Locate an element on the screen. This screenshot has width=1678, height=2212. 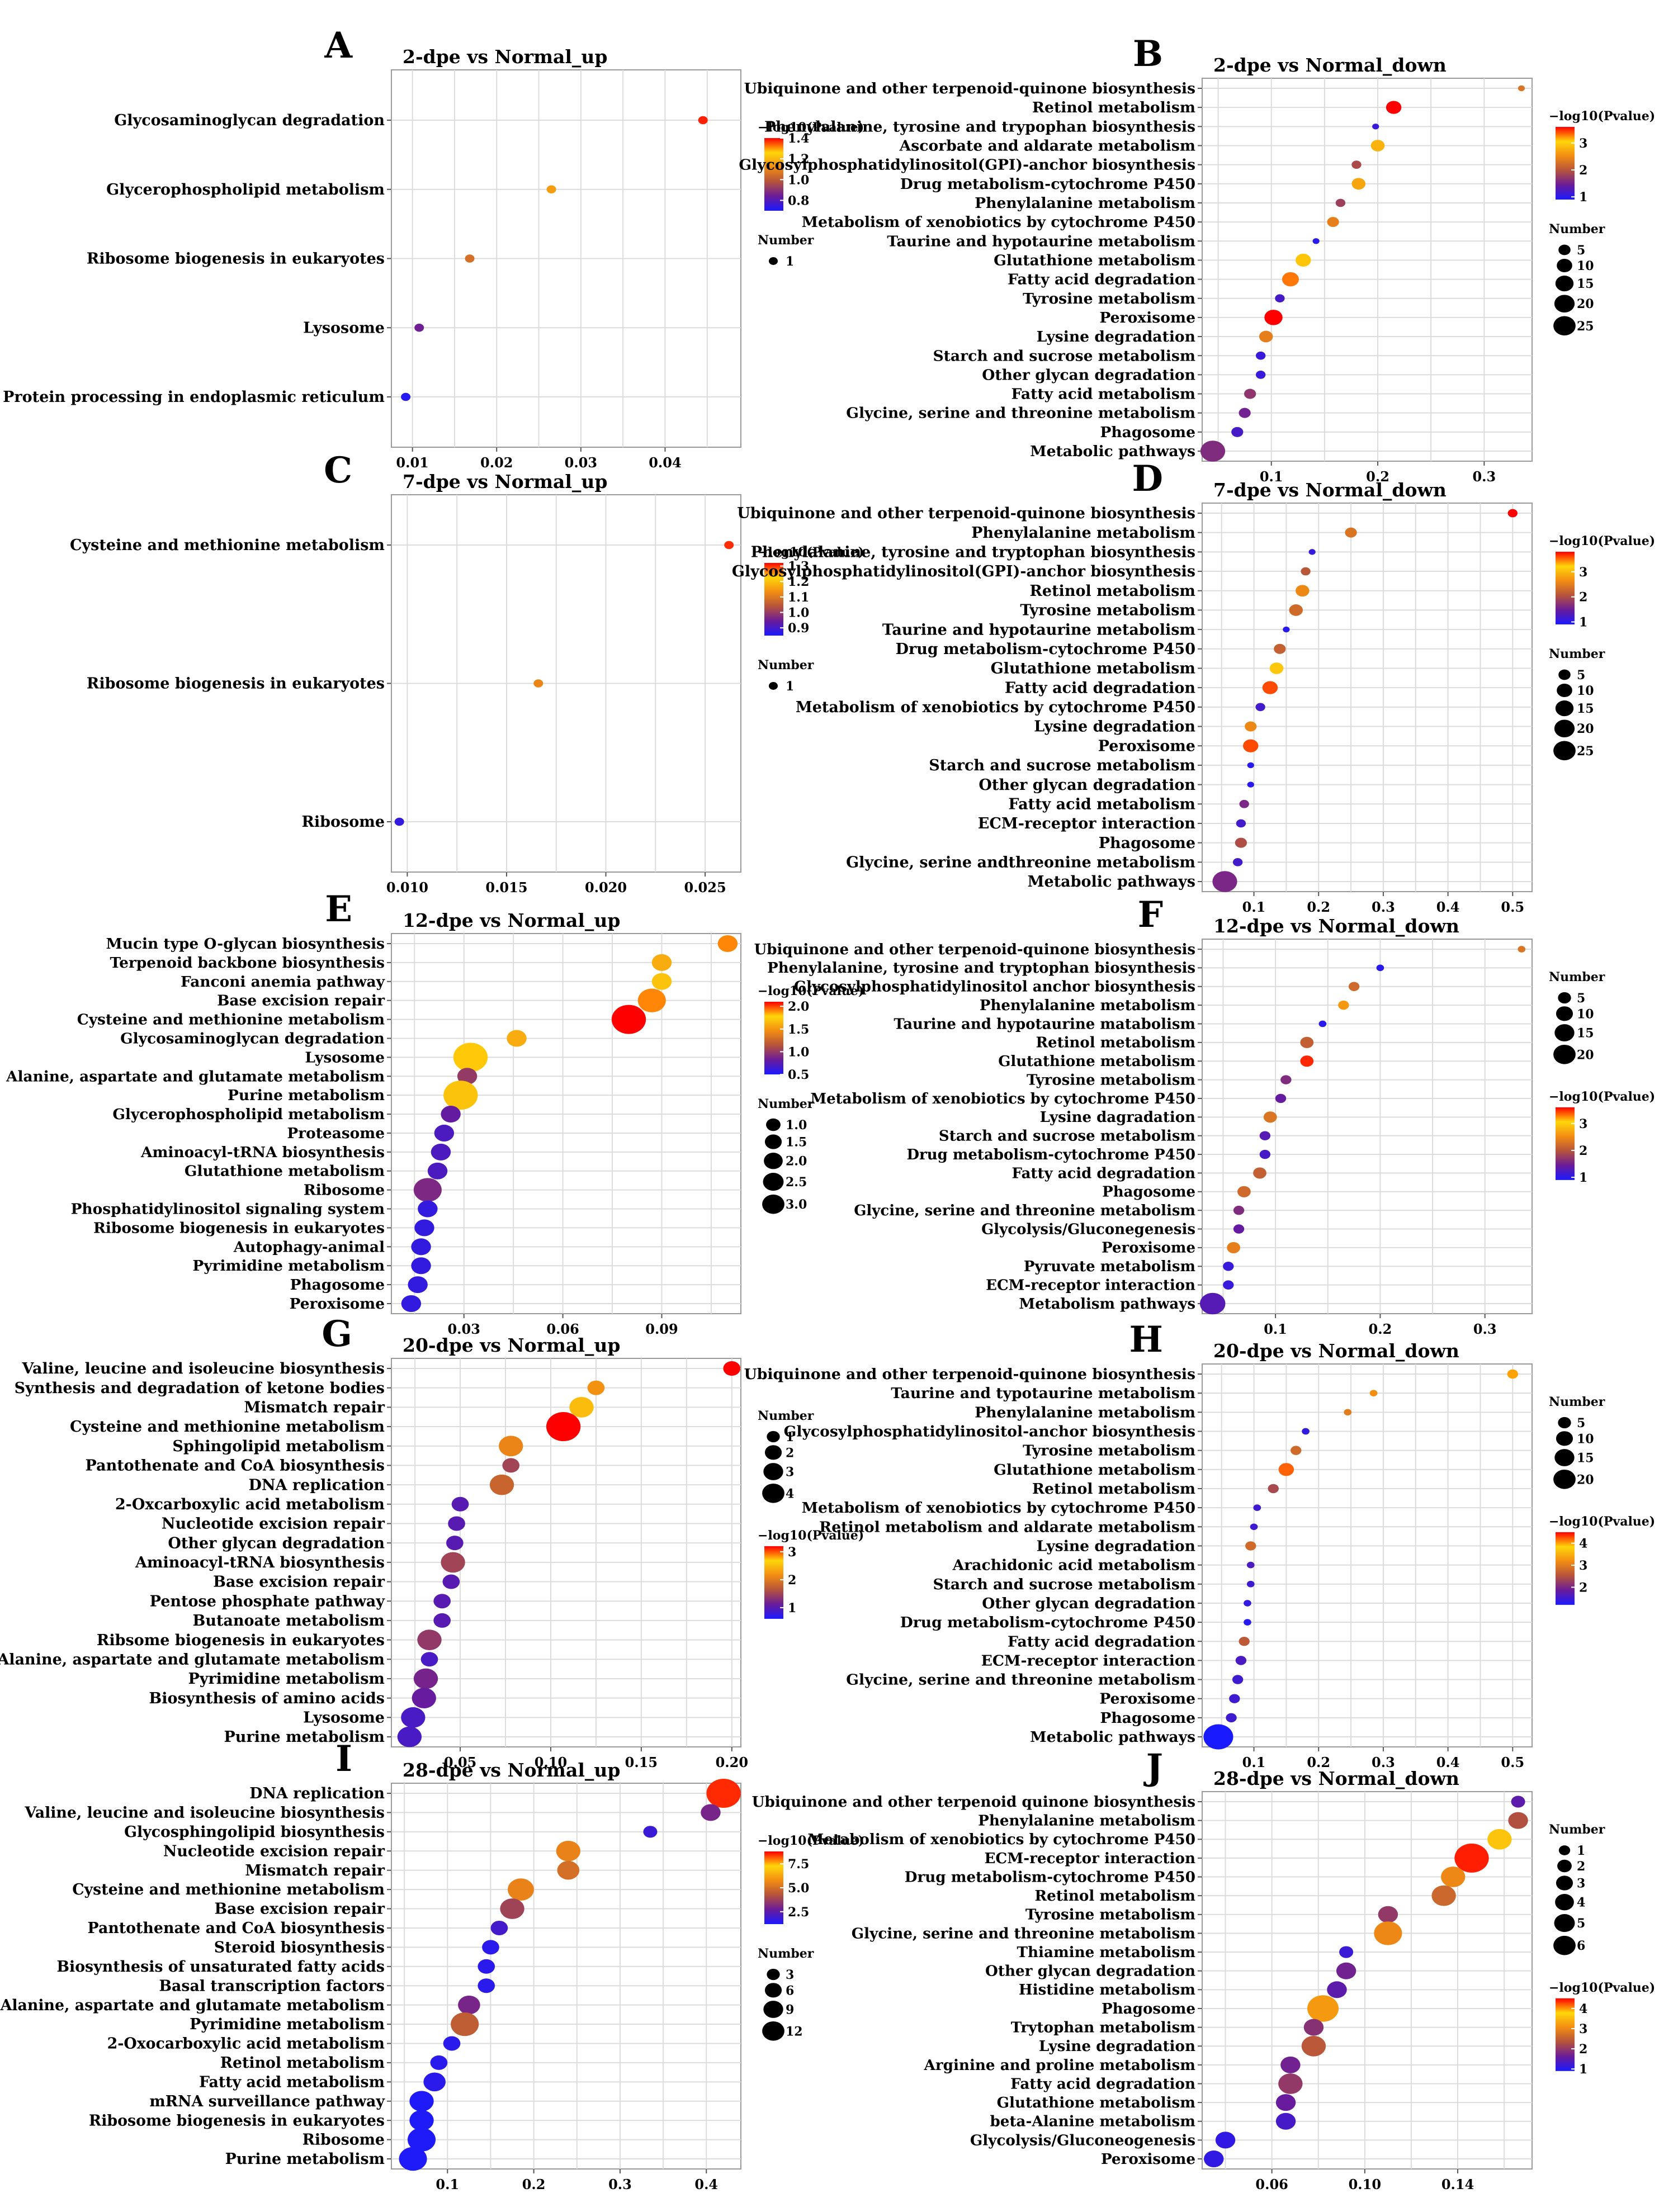
y-tick-label: Glycolysis/Gluconeogenesis is located at coordinates (1083, 2140).